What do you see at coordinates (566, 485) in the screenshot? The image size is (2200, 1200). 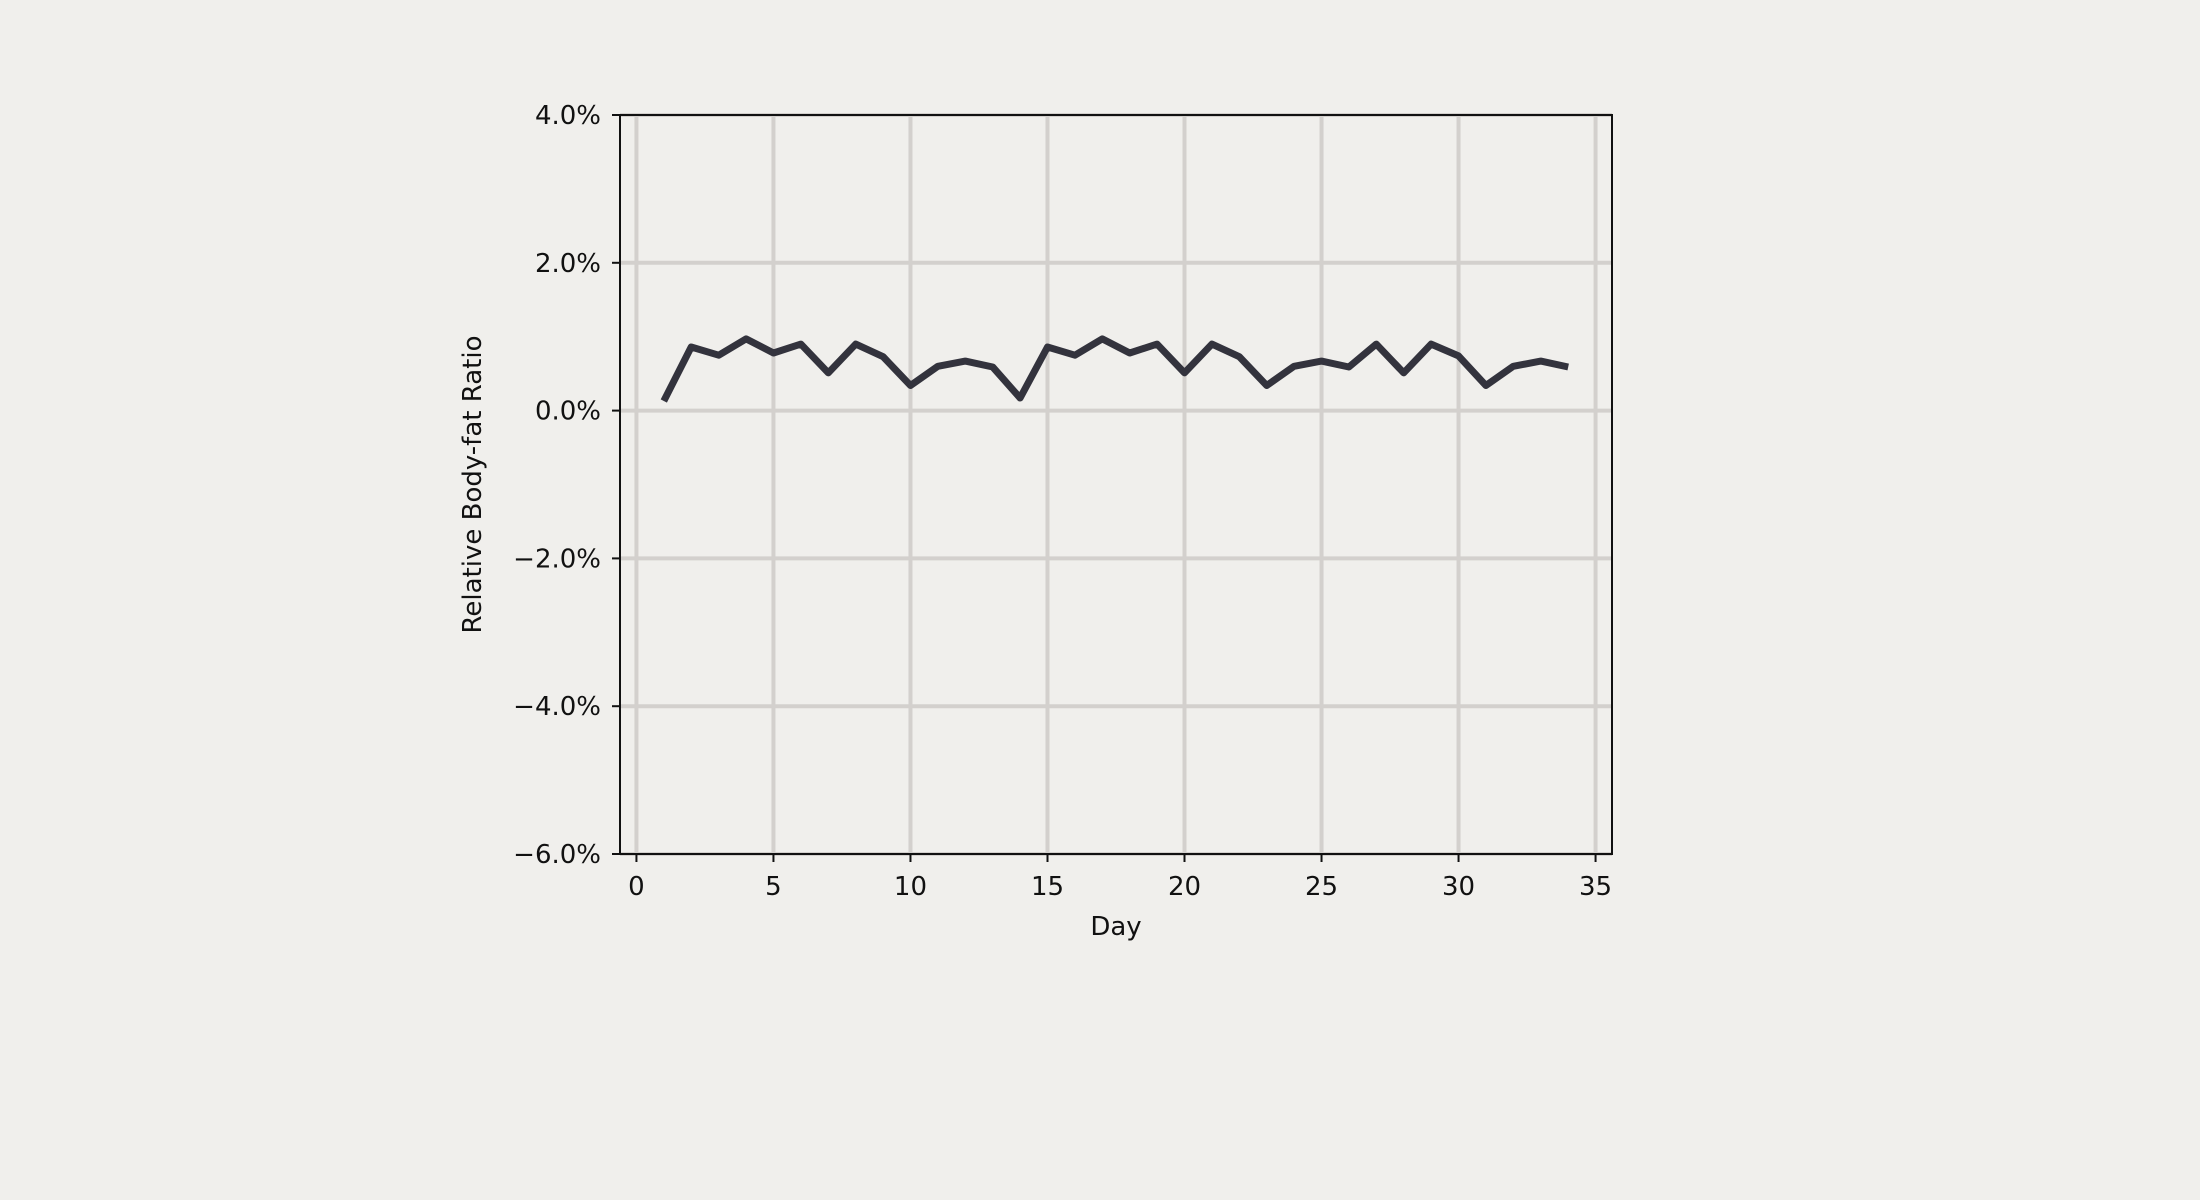 I see `y-axis: 4.0% 2.0% 0.0% −2.0% −4.0% −6.0%` at bounding box center [566, 485].